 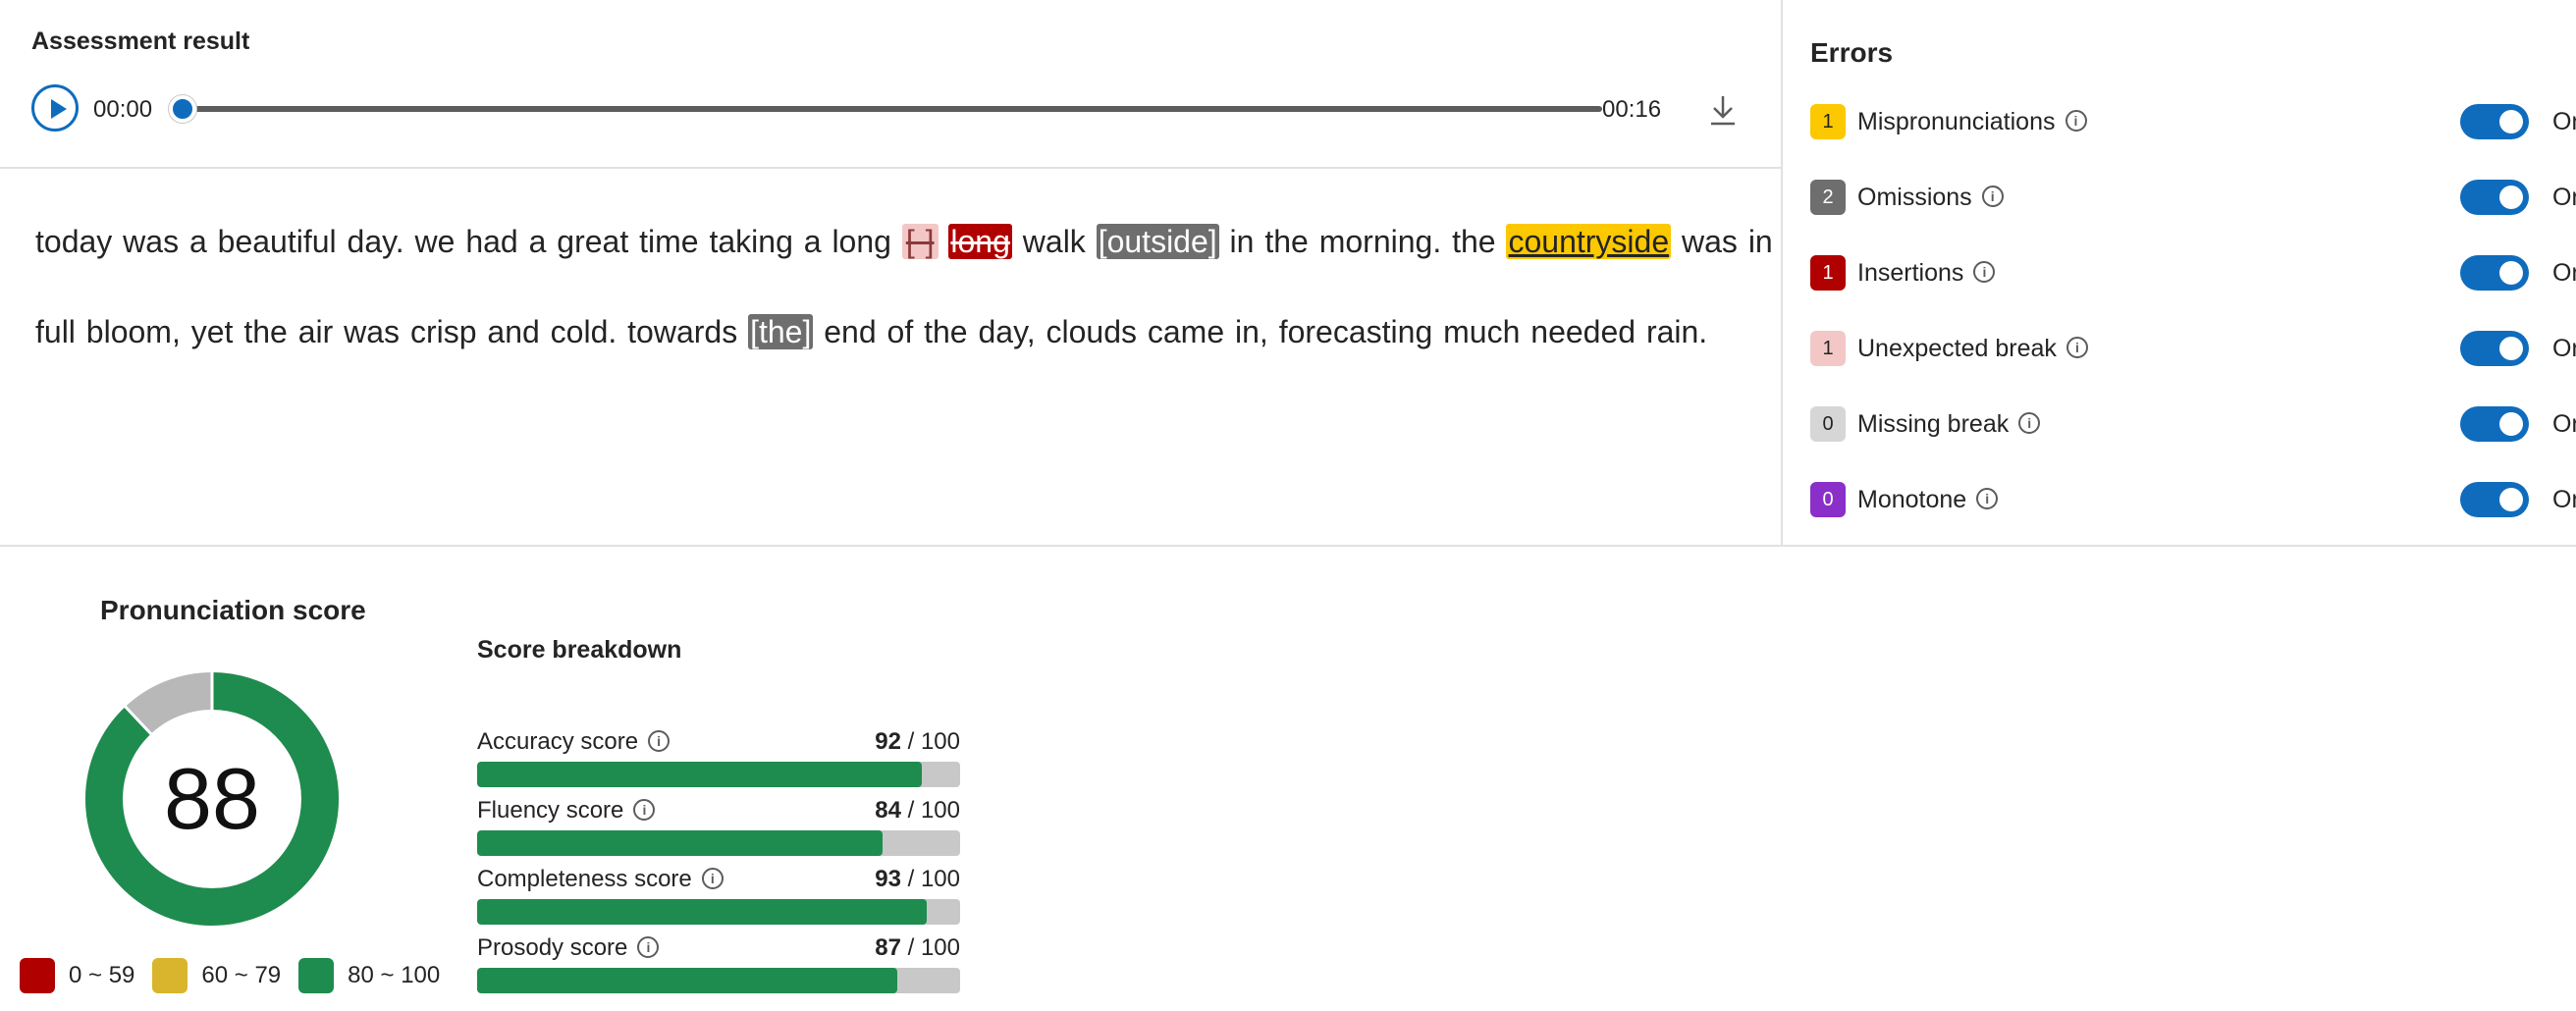 I want to click on metric-label-text: Completeness score, so click(x=584, y=879).